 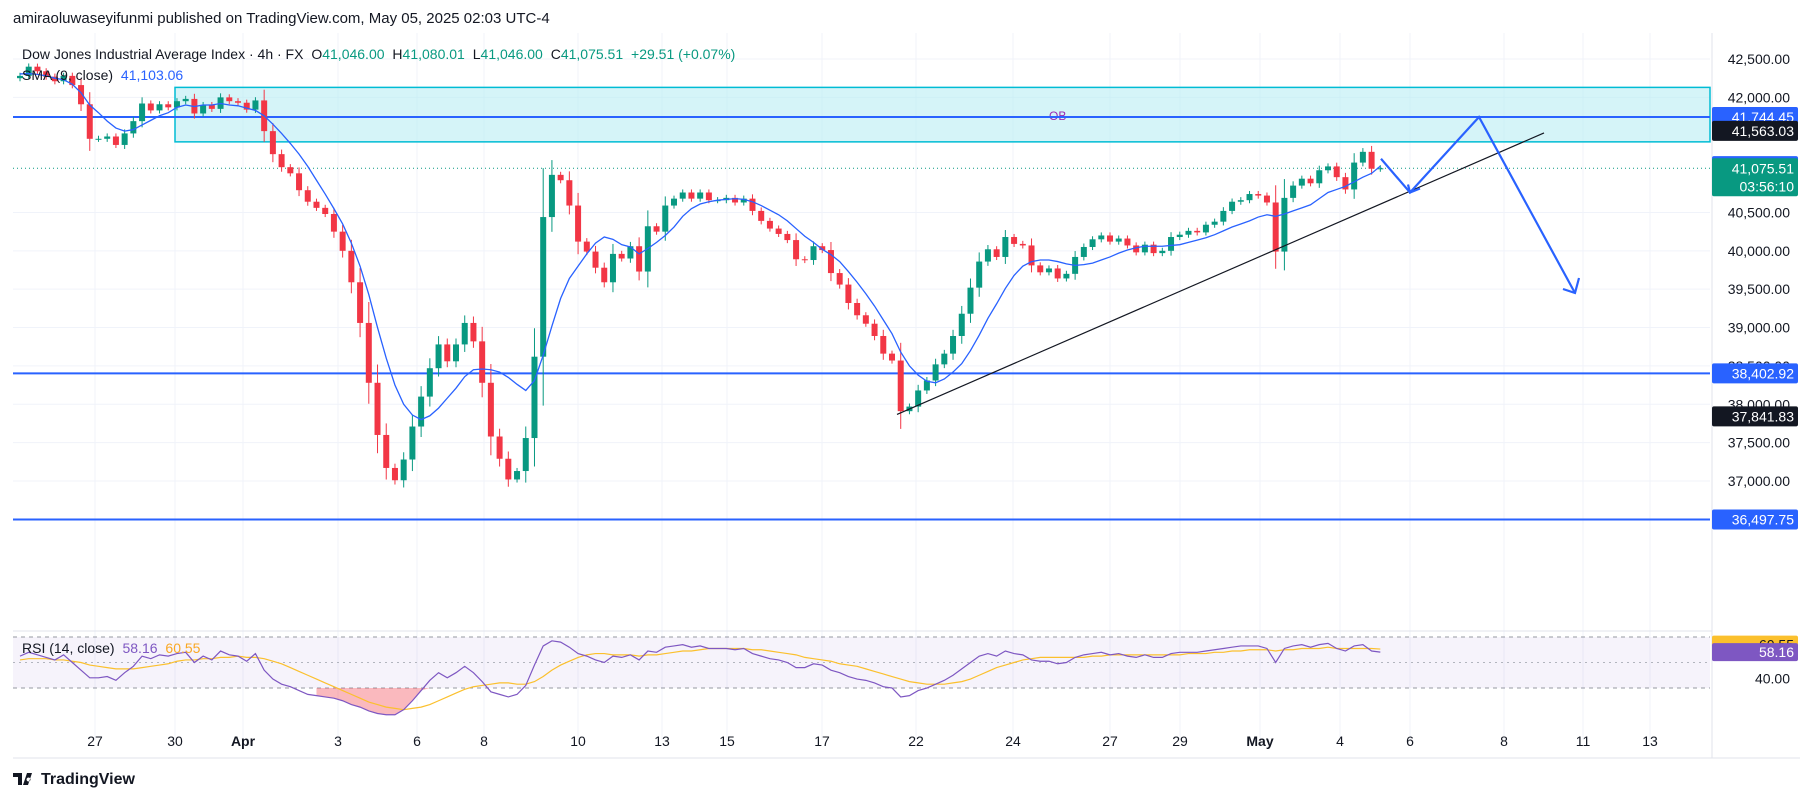 I want to click on ob-rect, so click(x=942, y=114).